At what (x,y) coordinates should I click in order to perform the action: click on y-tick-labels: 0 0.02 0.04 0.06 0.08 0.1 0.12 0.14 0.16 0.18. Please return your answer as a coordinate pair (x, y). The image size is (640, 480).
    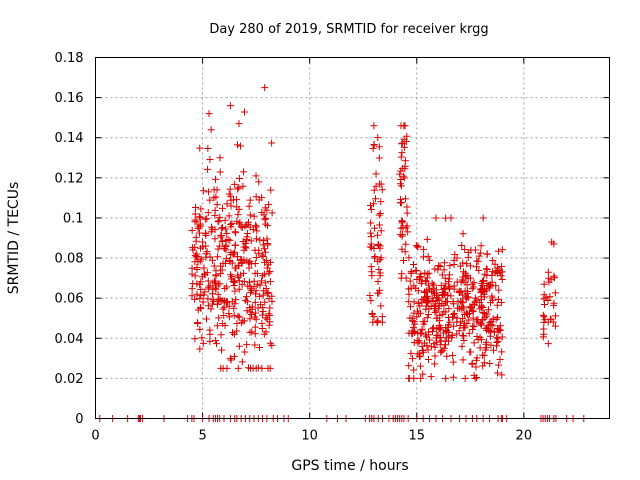
    Looking at the image, I should click on (69, 239).